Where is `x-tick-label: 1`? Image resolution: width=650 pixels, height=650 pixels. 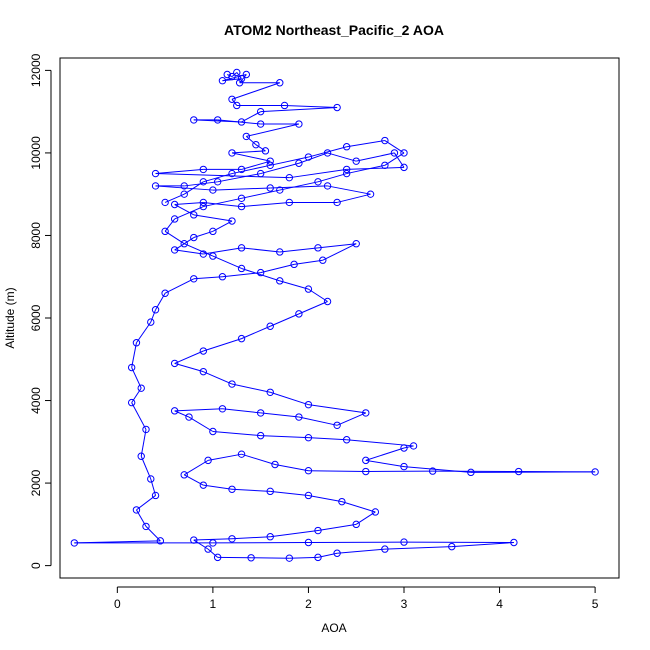
x-tick-label: 1 is located at coordinates (213, 604).